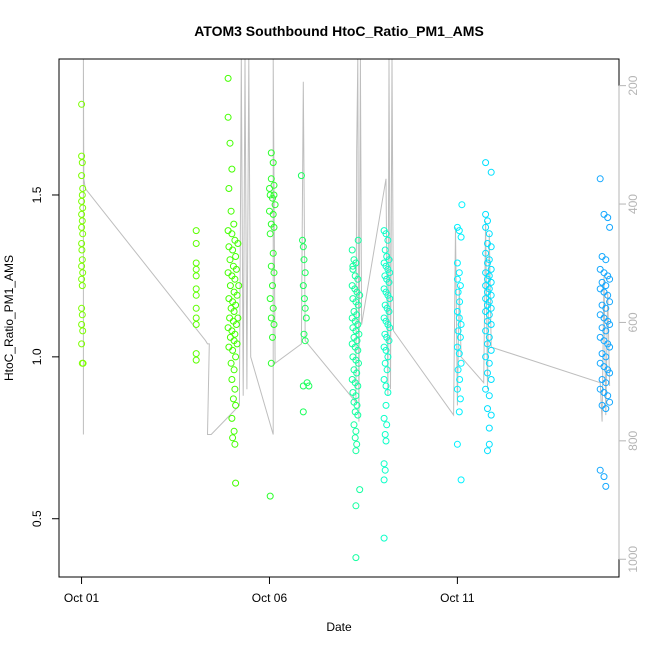 This screenshot has width=650, height=650. I want to click on x-tick-label: Oct 06, so click(270, 598).